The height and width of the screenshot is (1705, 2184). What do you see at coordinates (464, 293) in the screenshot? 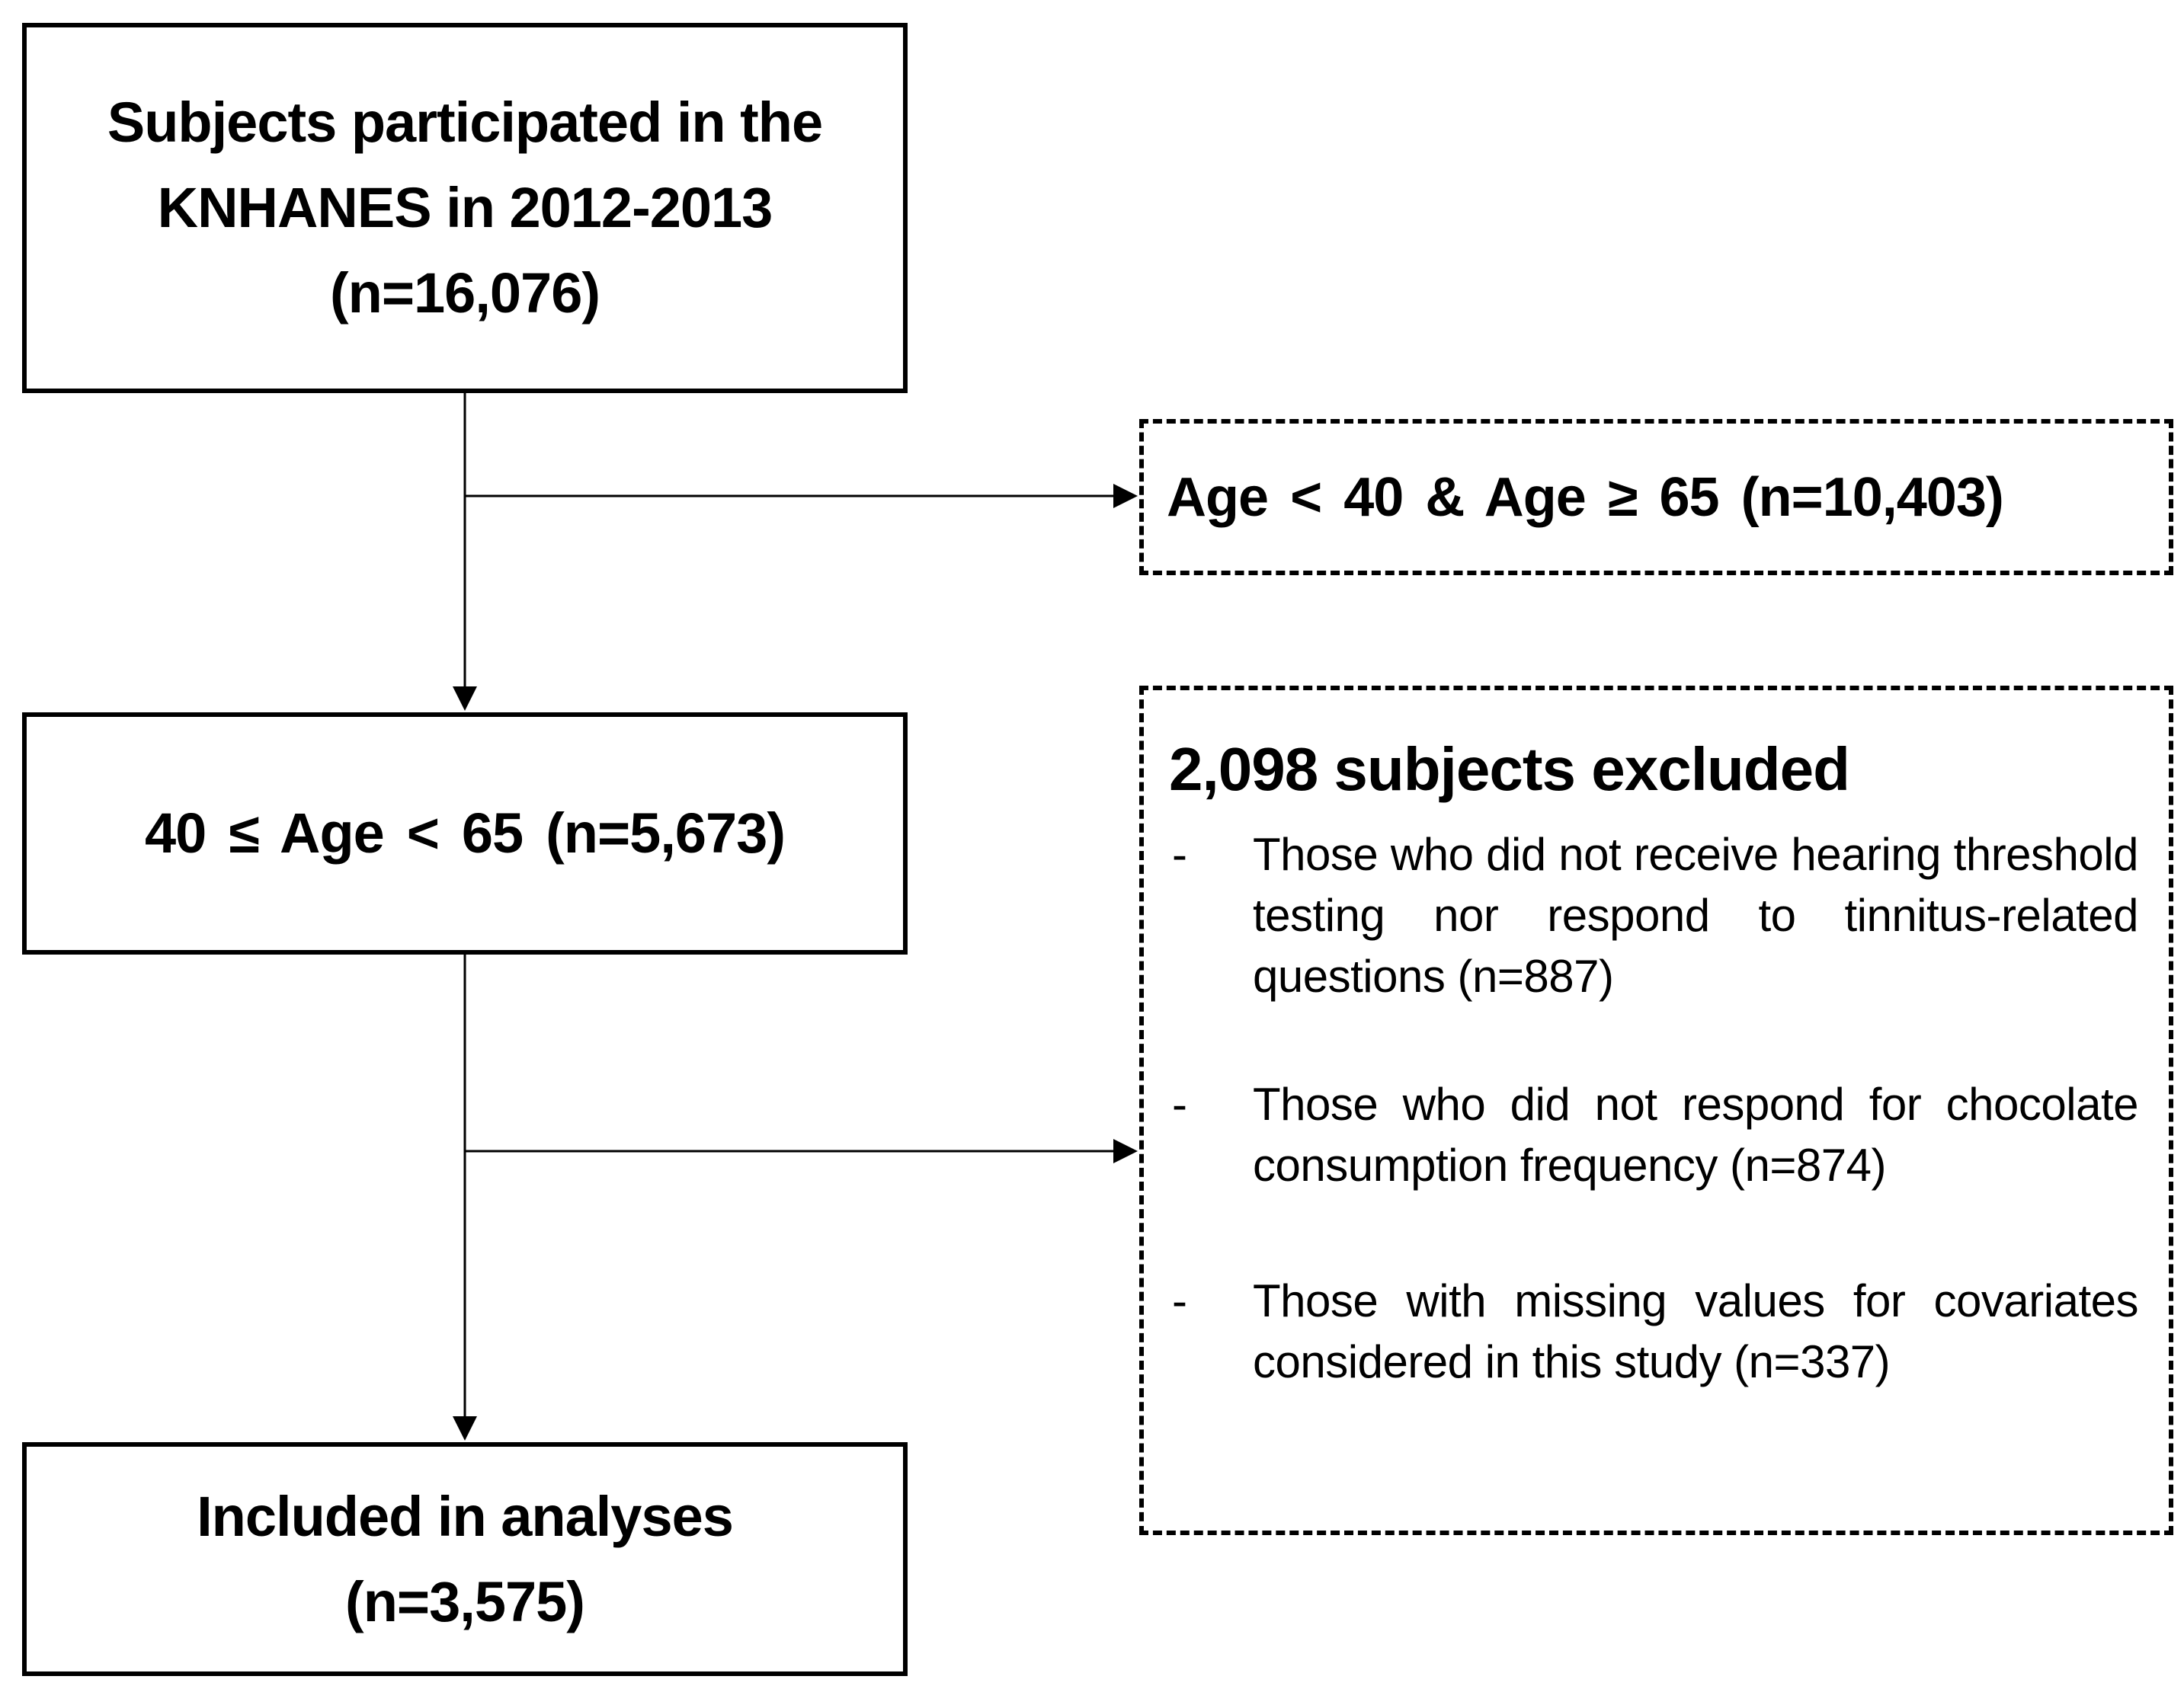
I see `box-knhanes-line-3: (n=16,076)` at bounding box center [464, 293].